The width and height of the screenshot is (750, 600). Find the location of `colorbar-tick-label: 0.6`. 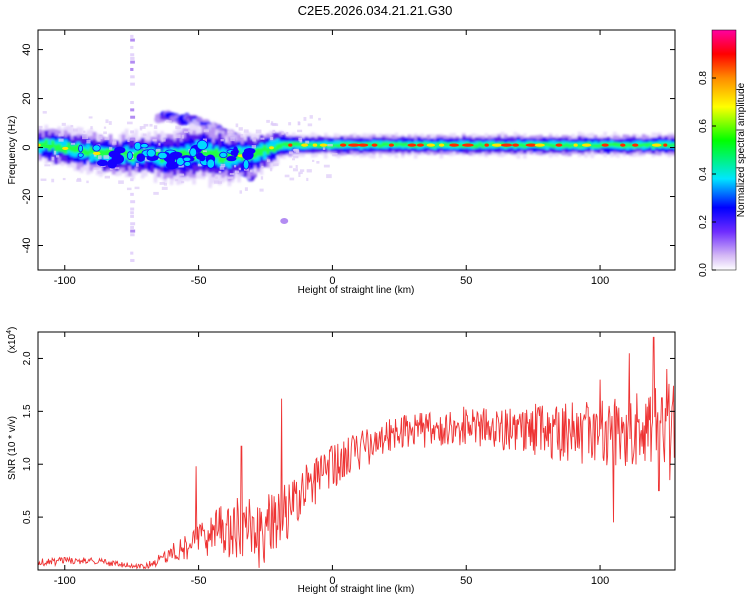

colorbar-tick-label: 0.6 is located at coordinates (703, 126).